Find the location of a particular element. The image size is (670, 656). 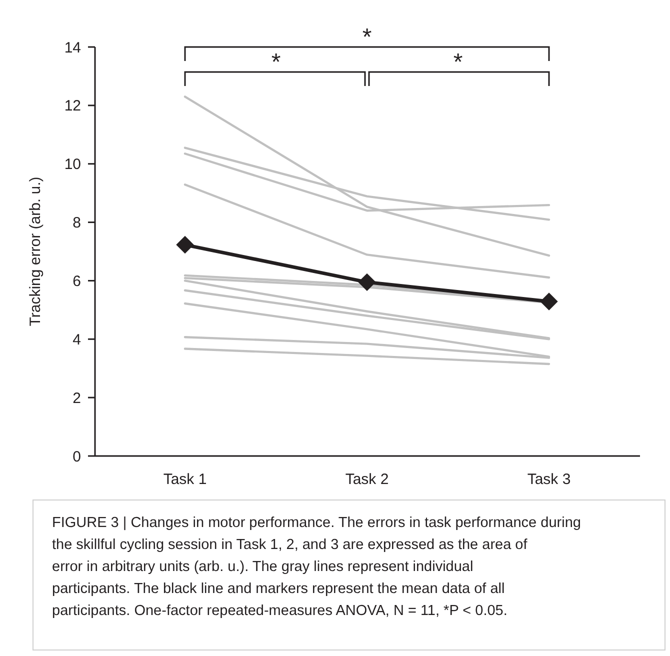

y-tick-label: 0 is located at coordinates (76, 457).